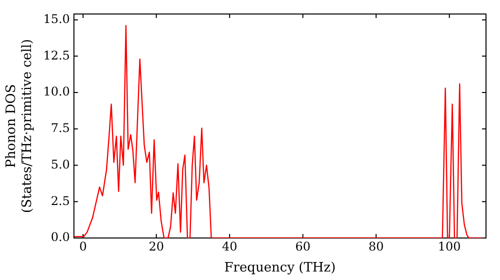 The image size is (500, 280). Describe the element at coordinates (60, 164) in the screenshot. I see `y-tick-label: 5.0` at that location.